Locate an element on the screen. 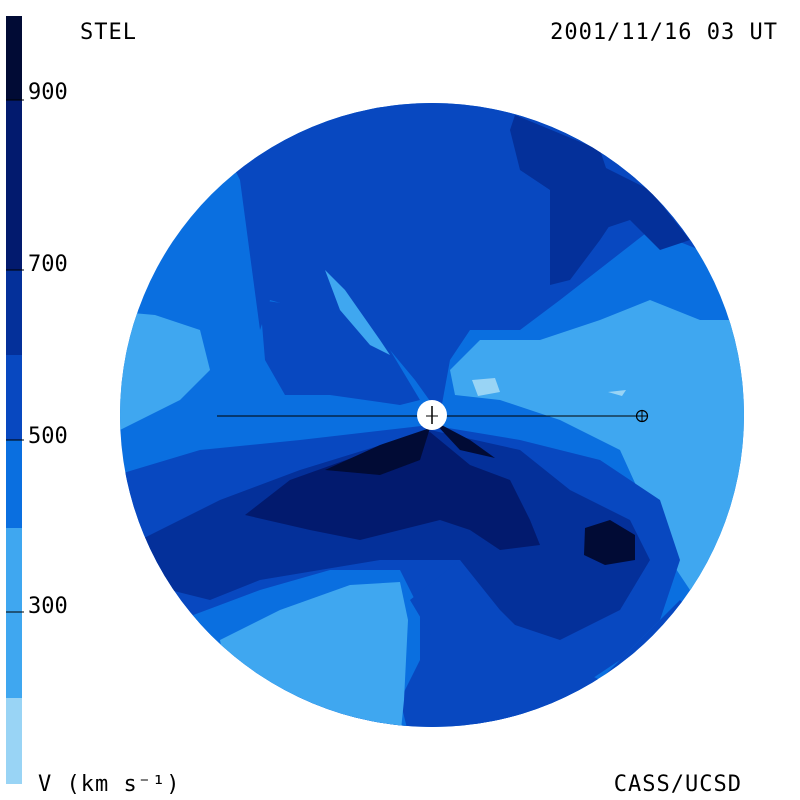 Image resolution: width=800 pixels, height=800 pixels. datetime-label: 2001/11/16 03 UT is located at coordinates (664, 32).